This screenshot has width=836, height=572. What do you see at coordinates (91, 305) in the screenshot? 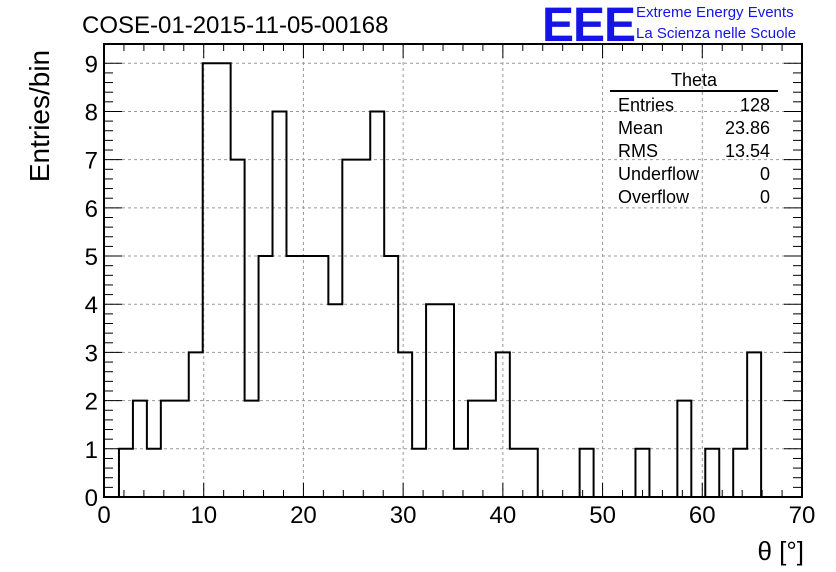
I see `y-tick-label: 4` at bounding box center [91, 305].